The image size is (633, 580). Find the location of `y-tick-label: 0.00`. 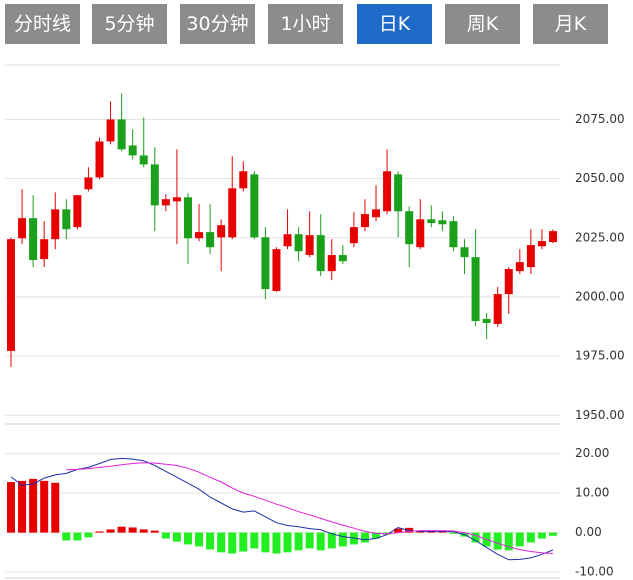

y-tick-label: 0.00 is located at coordinates (588, 532).